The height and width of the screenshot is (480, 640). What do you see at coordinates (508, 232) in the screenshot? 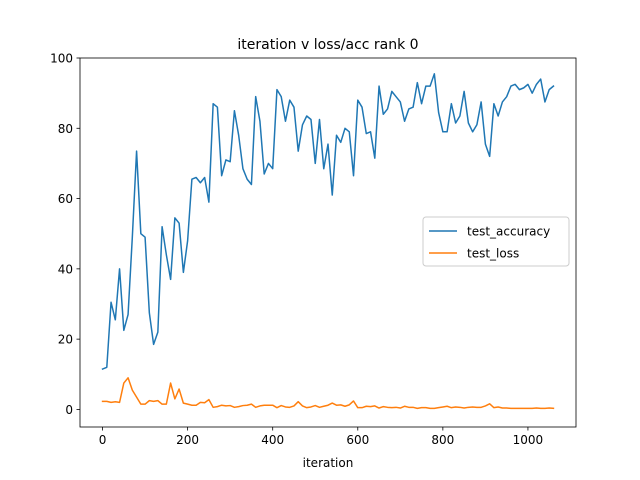
I see `legend-label-test-accuracy: test_accuracy` at bounding box center [508, 232].